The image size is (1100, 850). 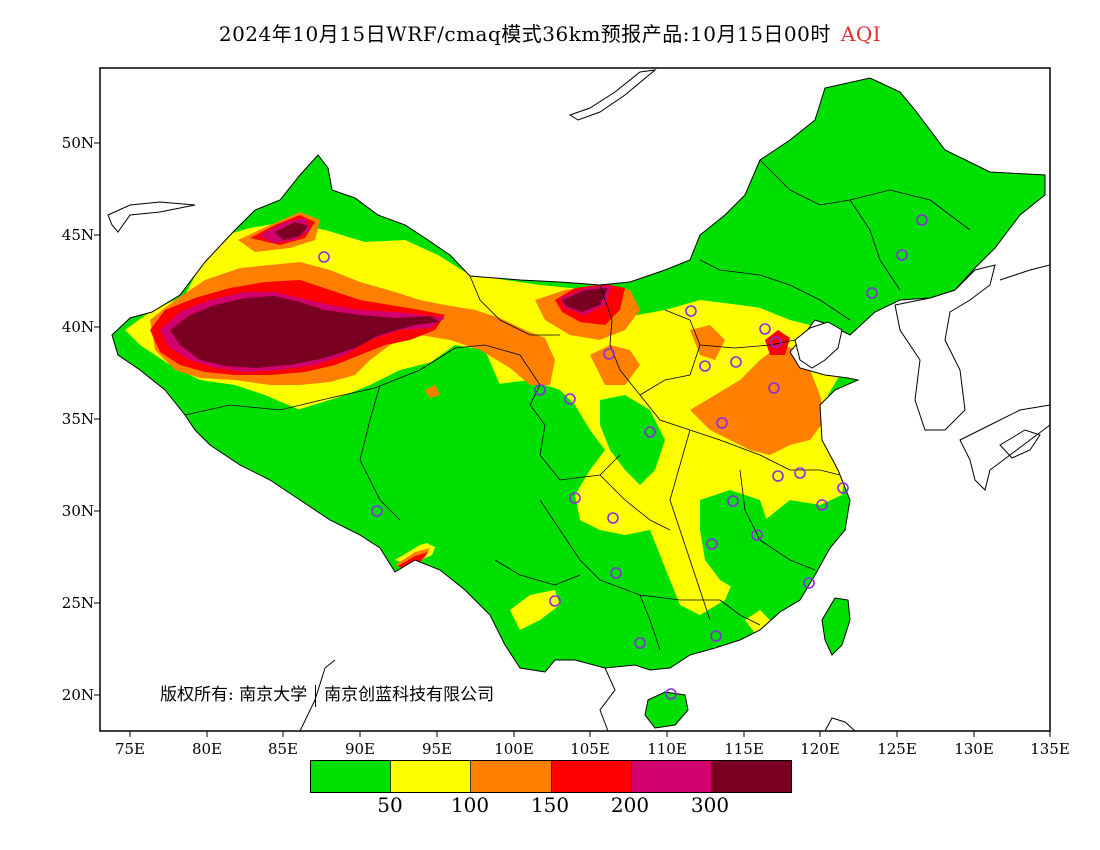 What do you see at coordinates (671, 776) in the screenshot?
I see `legend-swatch-very-unhealthy` at bounding box center [671, 776].